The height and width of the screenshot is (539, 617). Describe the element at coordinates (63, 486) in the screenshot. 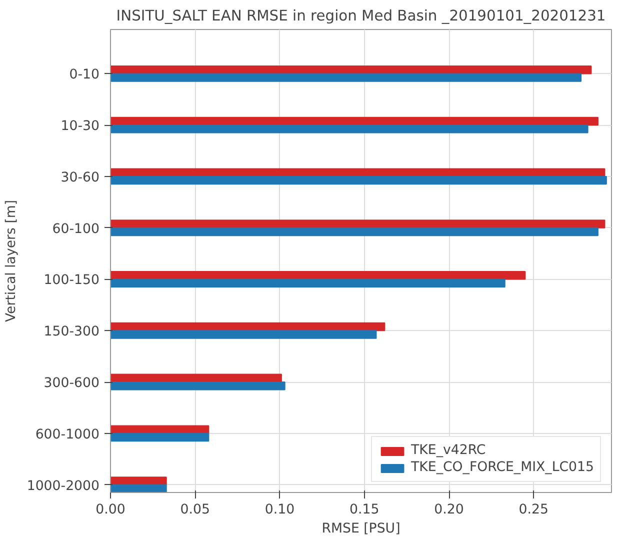

I see `y-tick-label: 1000-2000` at that location.